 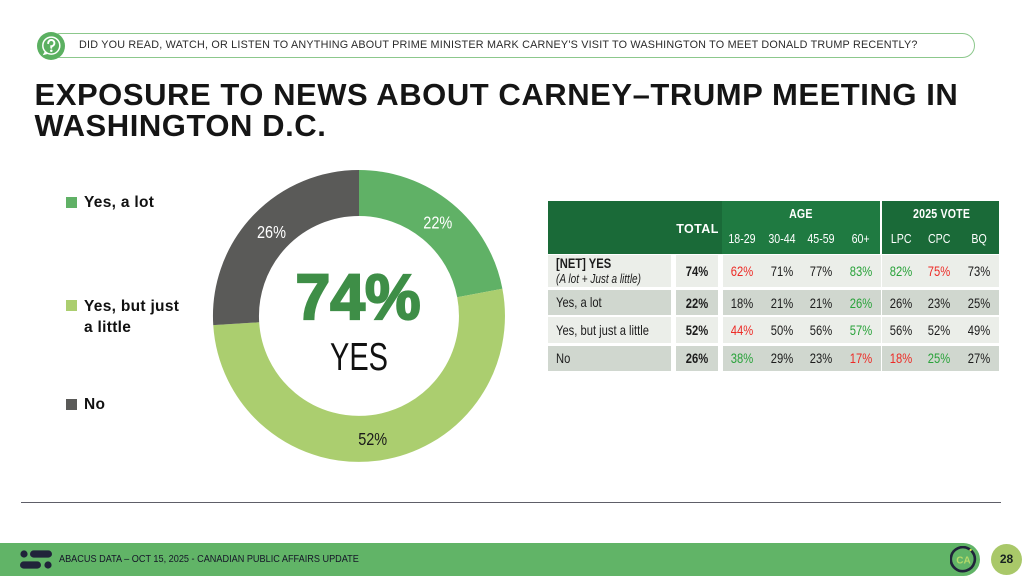 I want to click on svg-text: 26%, so click(x=271, y=232).